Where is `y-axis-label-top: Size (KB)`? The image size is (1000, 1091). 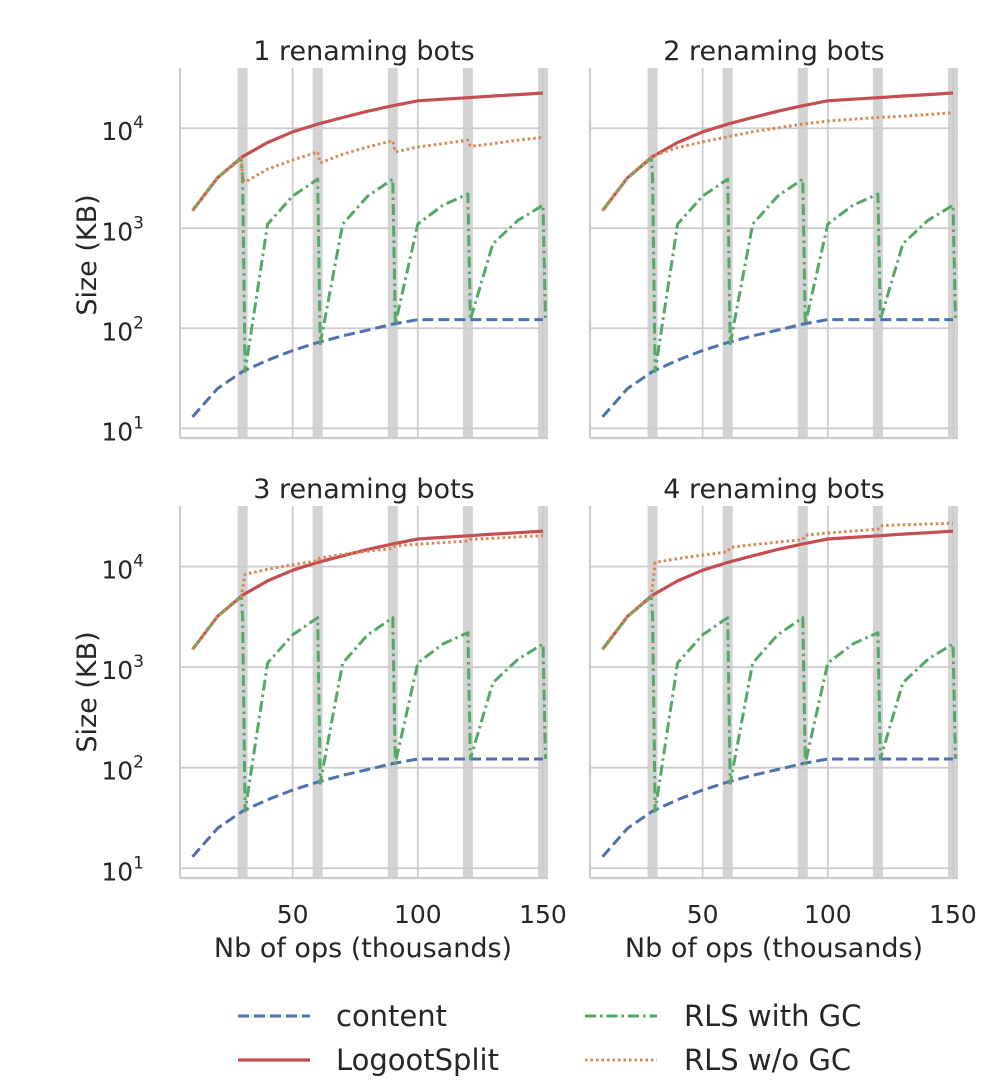
y-axis-label-top: Size (KB) is located at coordinates (87, 254).